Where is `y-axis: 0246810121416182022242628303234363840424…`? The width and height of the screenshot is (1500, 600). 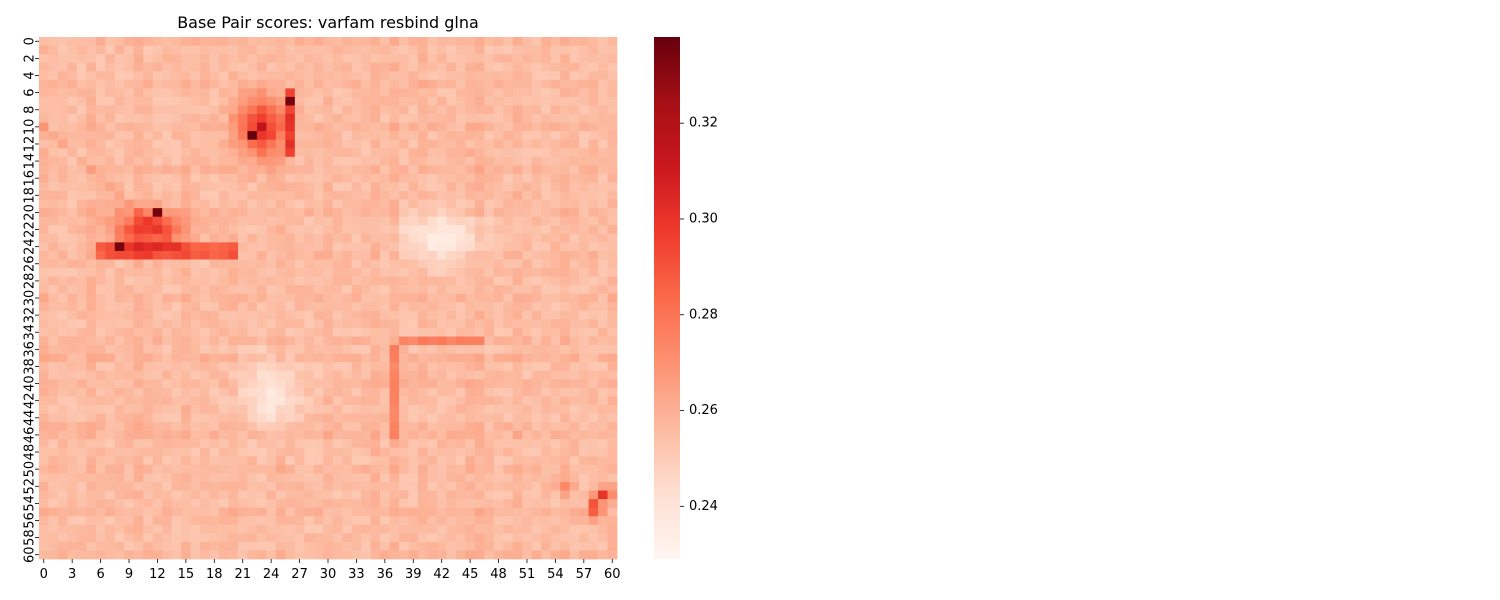 y-axis: 0246810121416182022242628303234363840424… is located at coordinates (31, 300).